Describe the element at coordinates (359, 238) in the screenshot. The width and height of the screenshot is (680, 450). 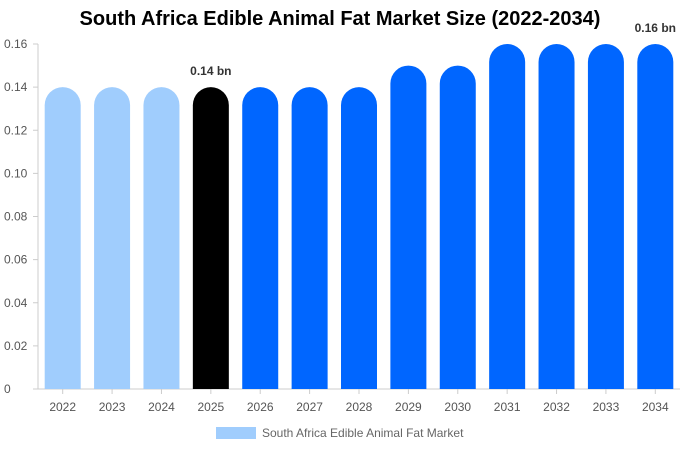
I see `bar-2028` at that location.